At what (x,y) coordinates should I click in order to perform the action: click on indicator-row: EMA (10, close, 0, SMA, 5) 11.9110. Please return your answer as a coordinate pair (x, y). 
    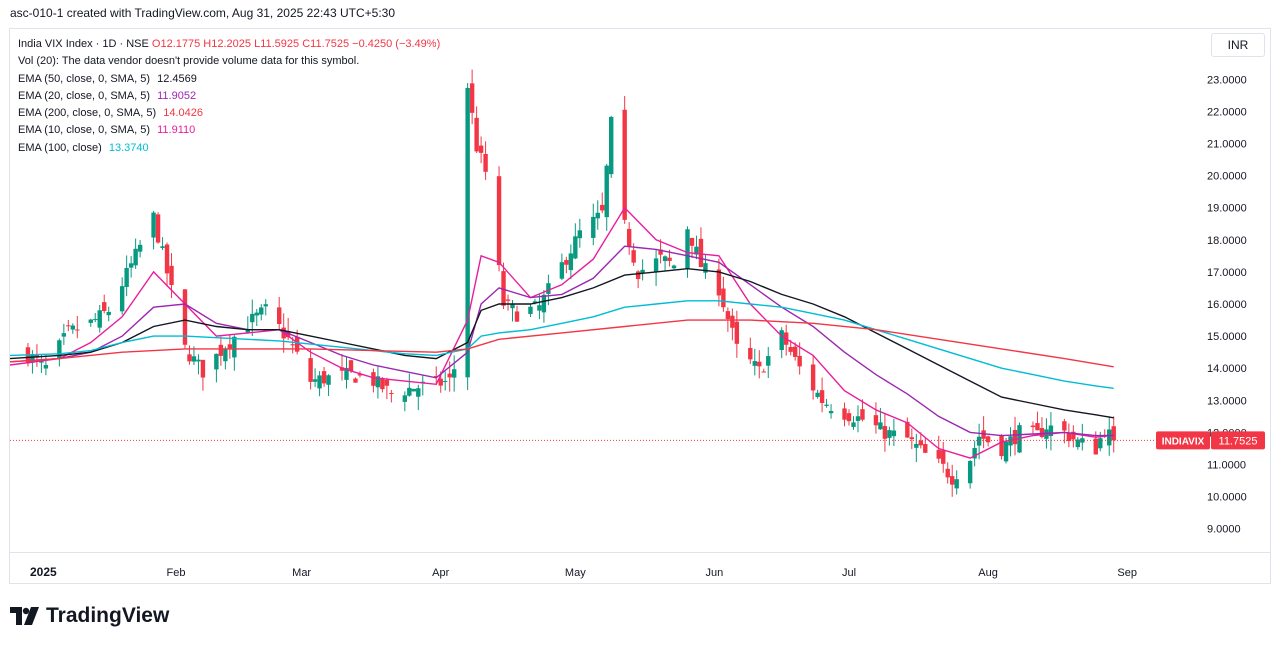
    Looking at the image, I should click on (229, 130).